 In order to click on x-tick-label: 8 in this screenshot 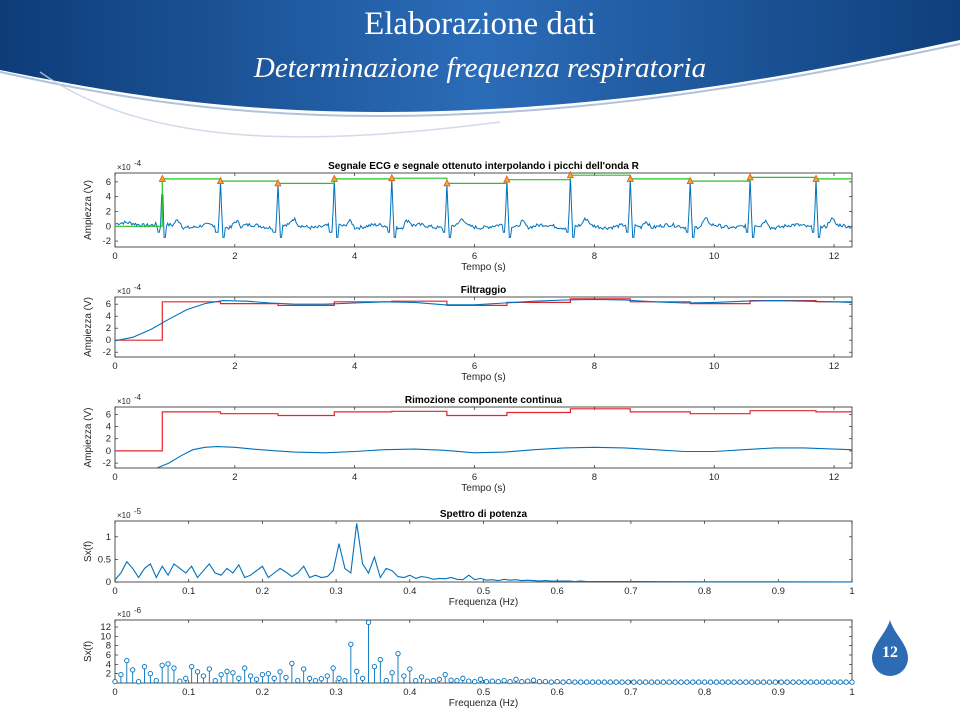, I will do `click(594, 366)`.